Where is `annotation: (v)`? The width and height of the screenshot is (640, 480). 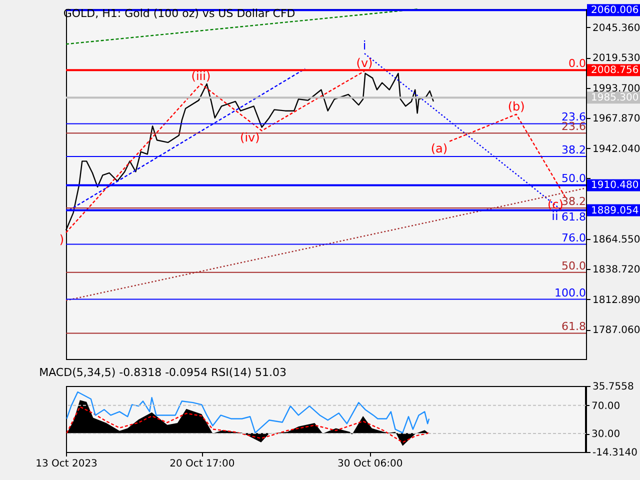 annotation: (v) is located at coordinates (364, 63).